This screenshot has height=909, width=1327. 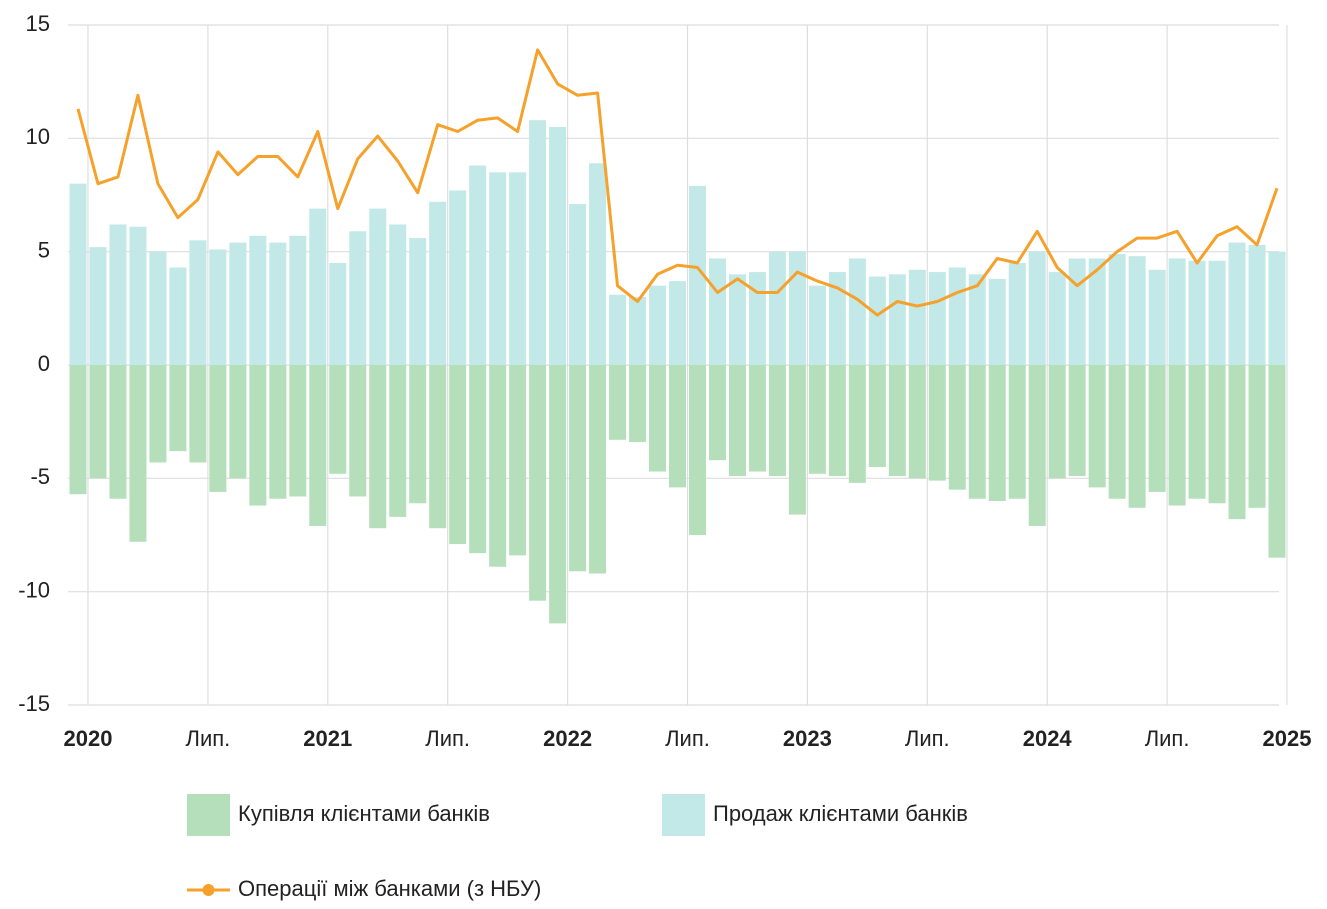 What do you see at coordinates (1048, 738) in the screenshot?
I see `x-tick-label: 2024` at bounding box center [1048, 738].